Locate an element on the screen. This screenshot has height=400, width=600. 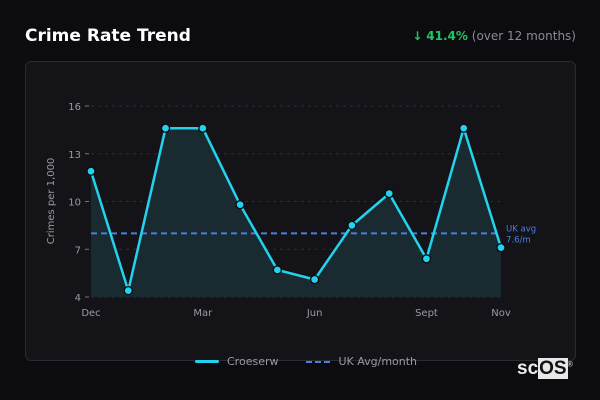
chart-title: Crime Rate Trend is located at coordinates (108, 36).